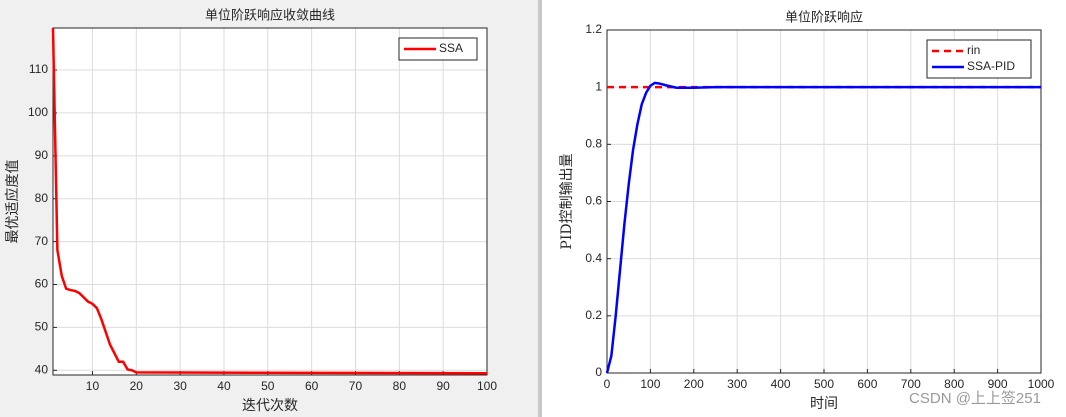 Image resolution: width=1066 pixels, height=417 pixels. I want to click on x-tick-label: 90, so click(443, 386).